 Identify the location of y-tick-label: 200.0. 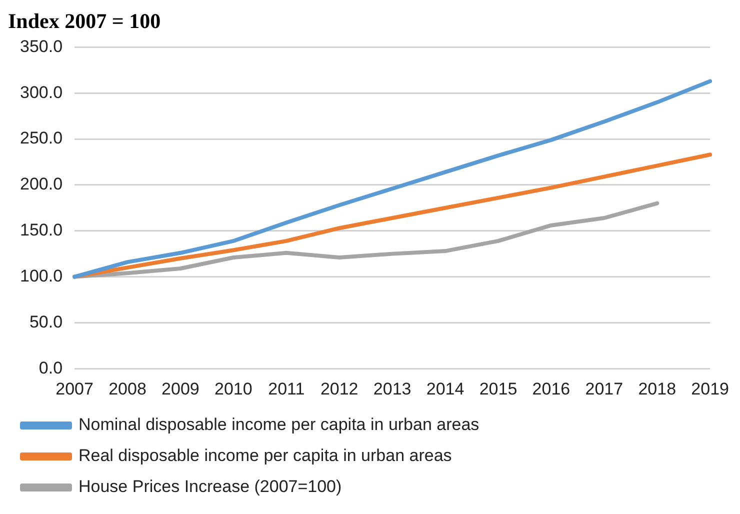
(41, 184).